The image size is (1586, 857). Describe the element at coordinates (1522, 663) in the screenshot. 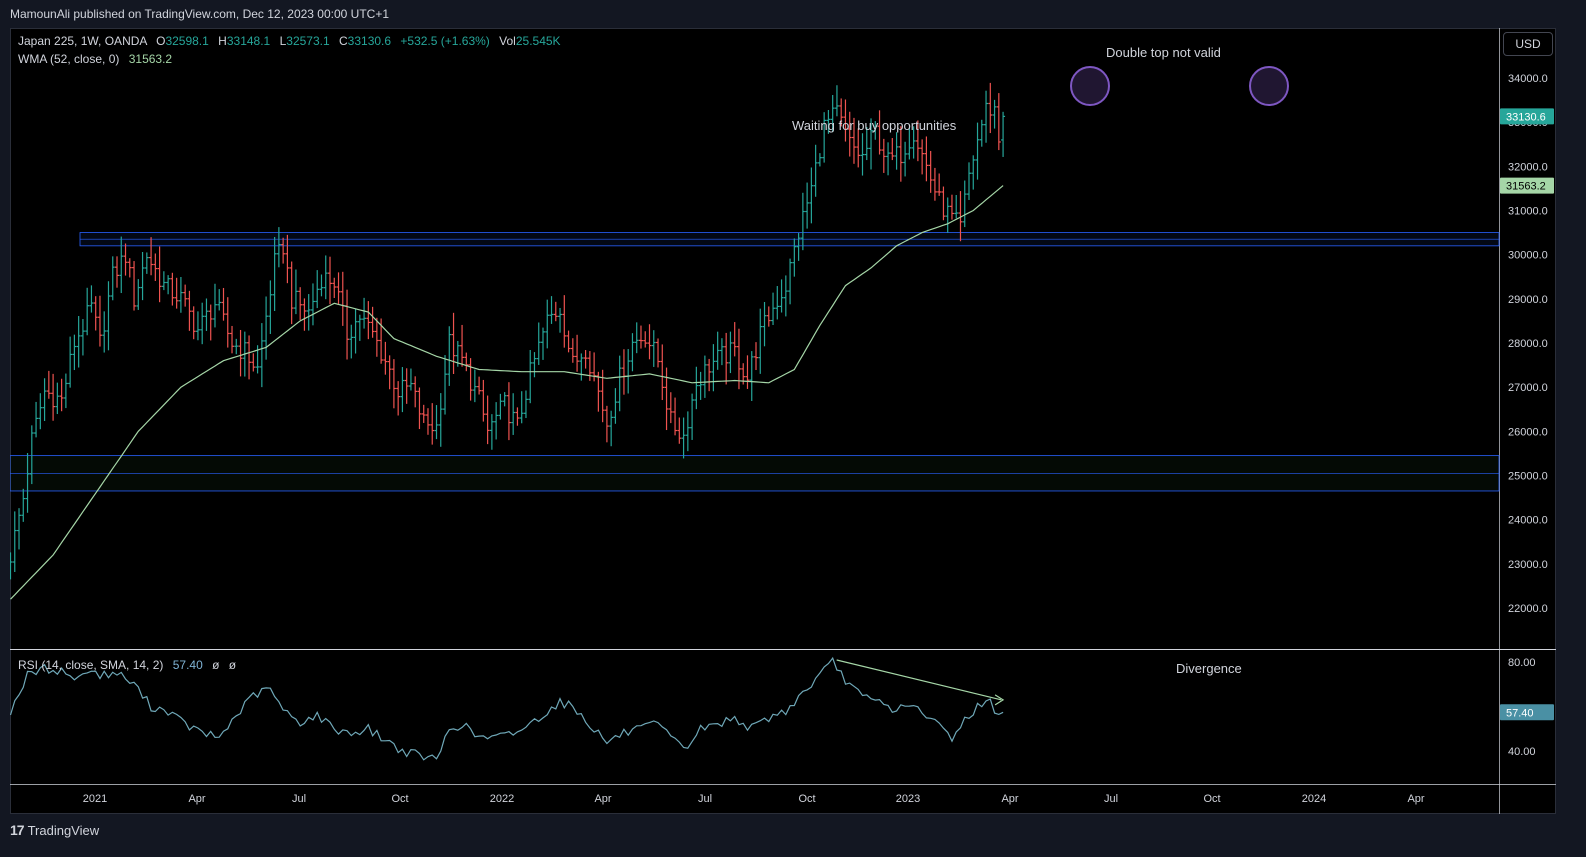

I see `rsi-tick-label: 80.00` at that location.